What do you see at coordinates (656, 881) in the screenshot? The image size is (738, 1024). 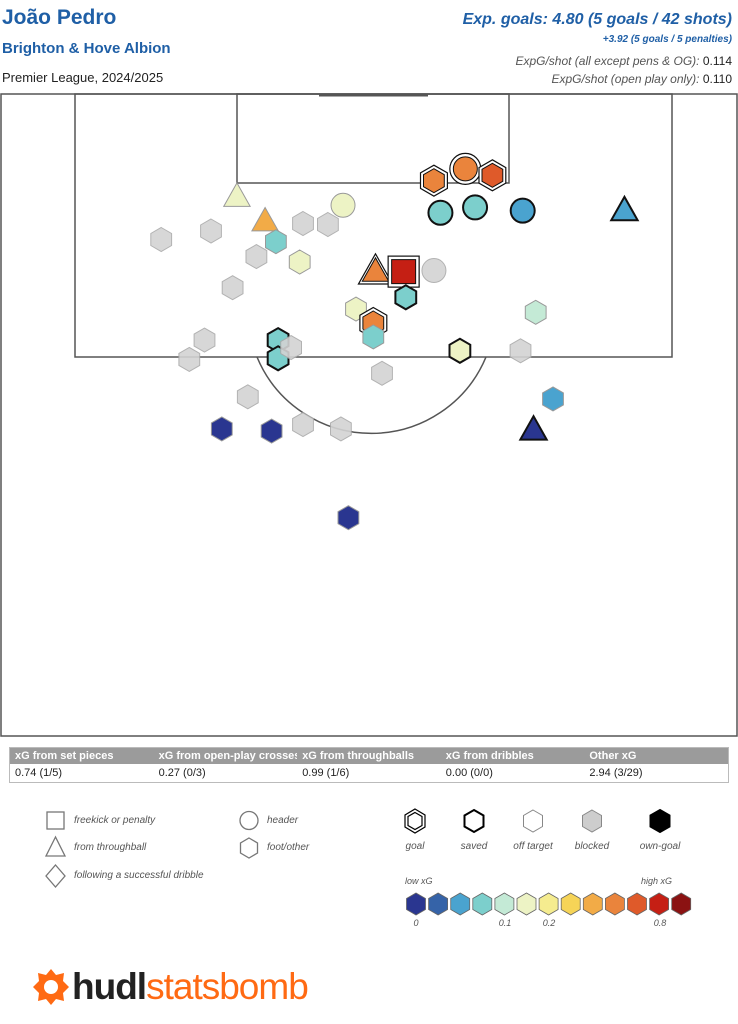 I see `scale-high-label: high xG` at bounding box center [656, 881].